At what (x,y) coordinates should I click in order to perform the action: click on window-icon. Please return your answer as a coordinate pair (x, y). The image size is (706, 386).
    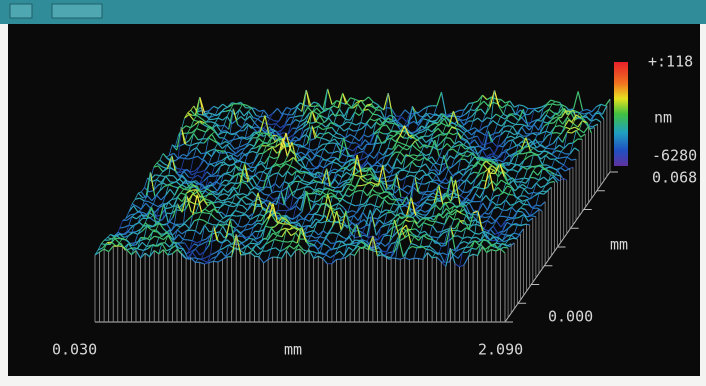
    Looking at the image, I should click on (21, 11).